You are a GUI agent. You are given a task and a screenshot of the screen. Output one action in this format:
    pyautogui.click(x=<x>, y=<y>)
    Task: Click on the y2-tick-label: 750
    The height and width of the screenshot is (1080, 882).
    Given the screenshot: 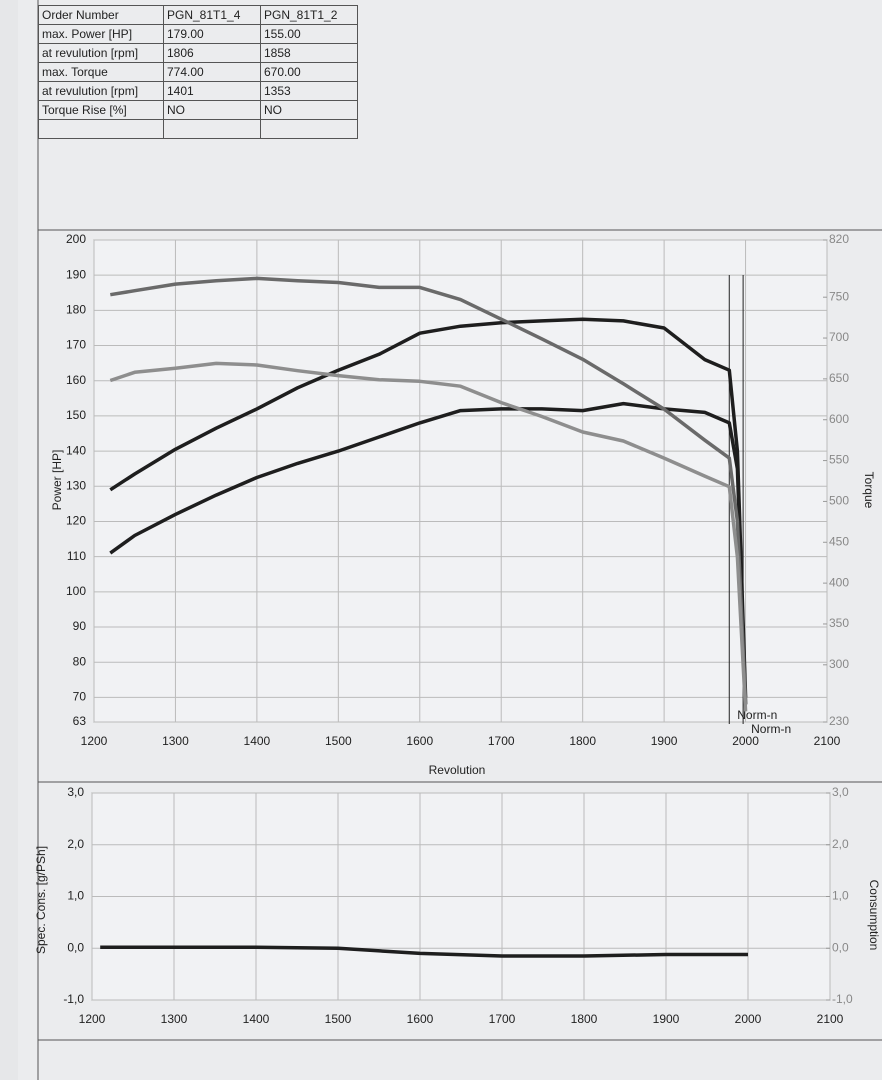 What is the action you would take?
    pyautogui.click(x=839, y=296)
    